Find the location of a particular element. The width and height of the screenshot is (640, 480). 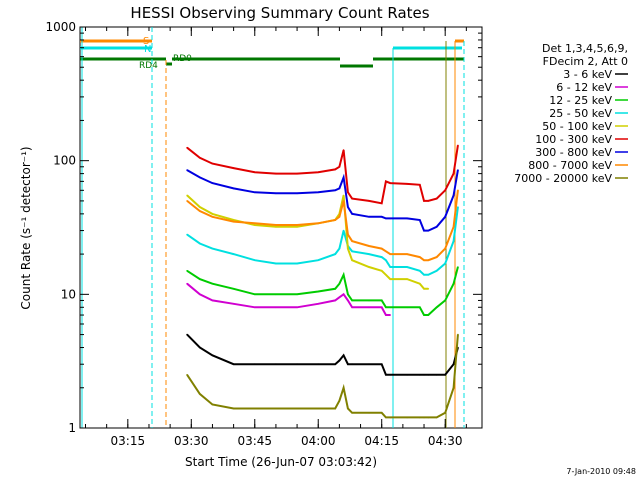

legend-label: 6 - 12 keV is located at coordinates (584, 87).